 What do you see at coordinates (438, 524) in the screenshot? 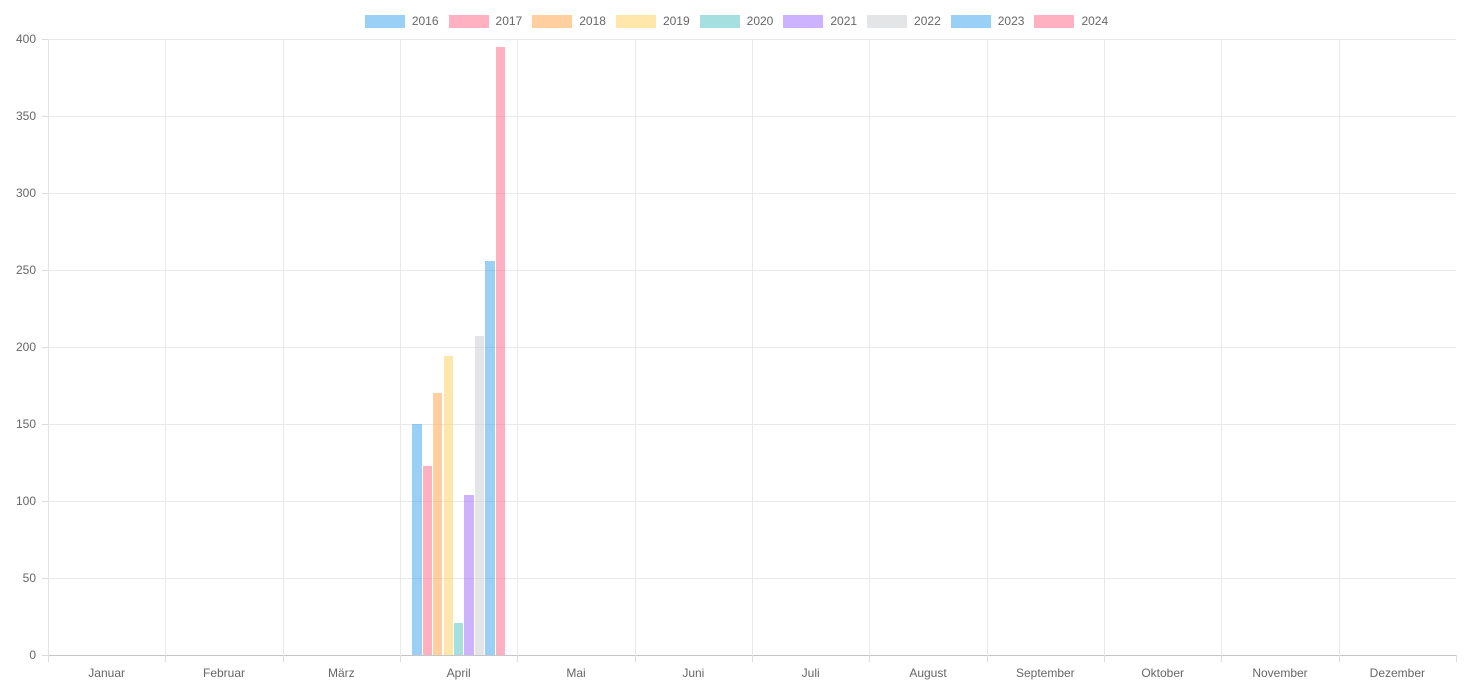
I see `bar-2018-April` at bounding box center [438, 524].